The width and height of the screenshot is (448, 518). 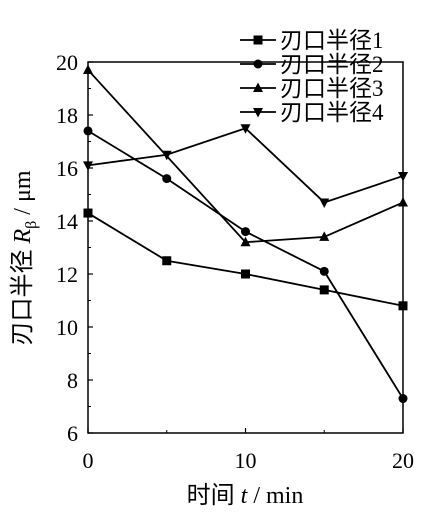 What do you see at coordinates (67, 62) in the screenshot?
I see `y-tick-label: 20` at bounding box center [67, 62].